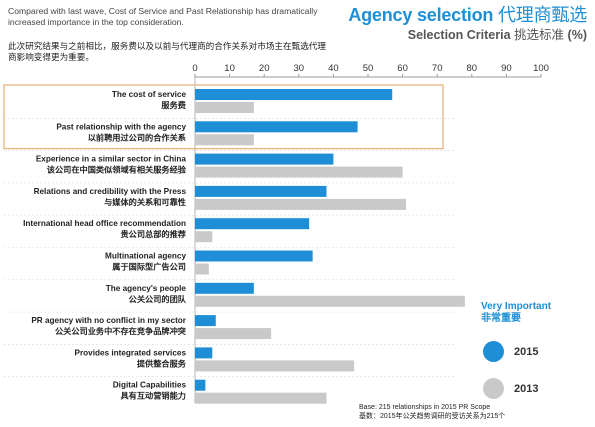  Describe the element at coordinates (333, 68) in the screenshot. I see `x-tick-label: 40` at that location.